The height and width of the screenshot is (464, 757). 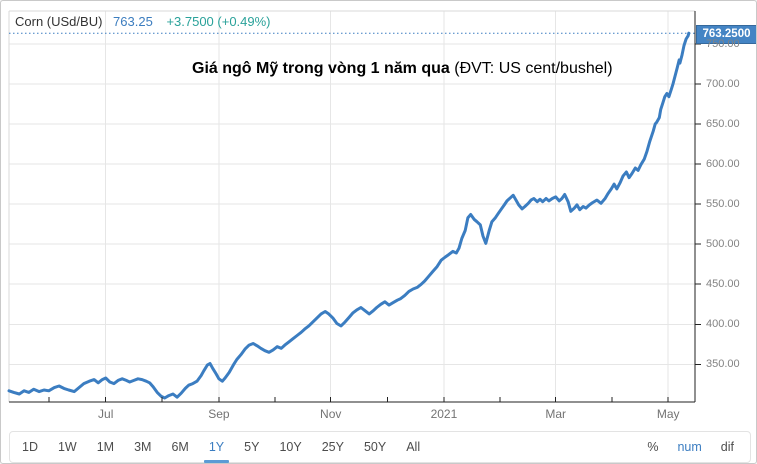 What do you see at coordinates (143, 447) in the screenshot?
I see `range-button-3m: 3M` at bounding box center [143, 447].